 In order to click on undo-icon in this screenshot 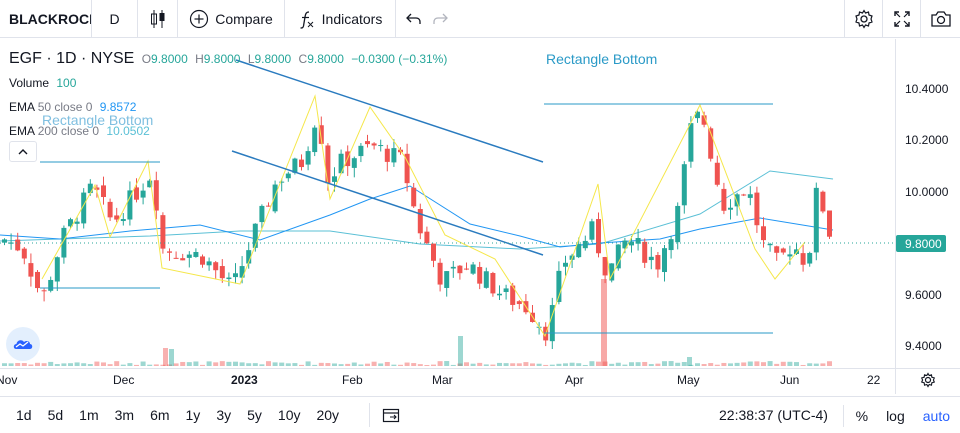, I will do `click(414, 19)`.